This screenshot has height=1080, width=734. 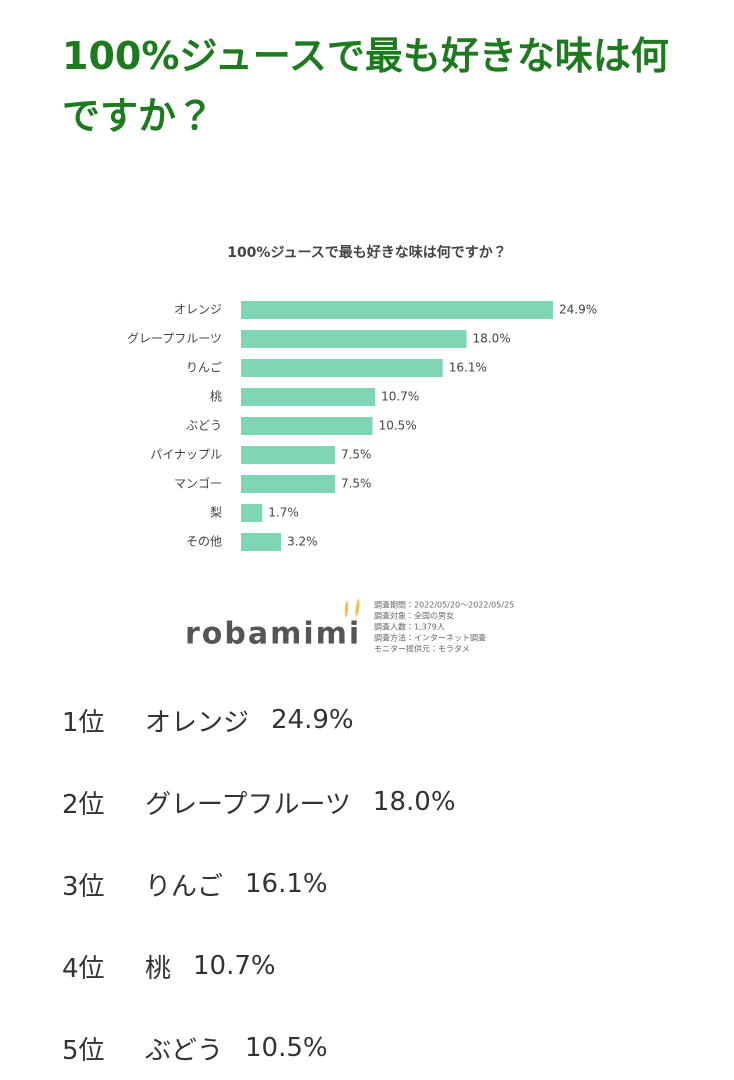 What do you see at coordinates (216, 396) in the screenshot?
I see `category-label: 桃` at bounding box center [216, 396].